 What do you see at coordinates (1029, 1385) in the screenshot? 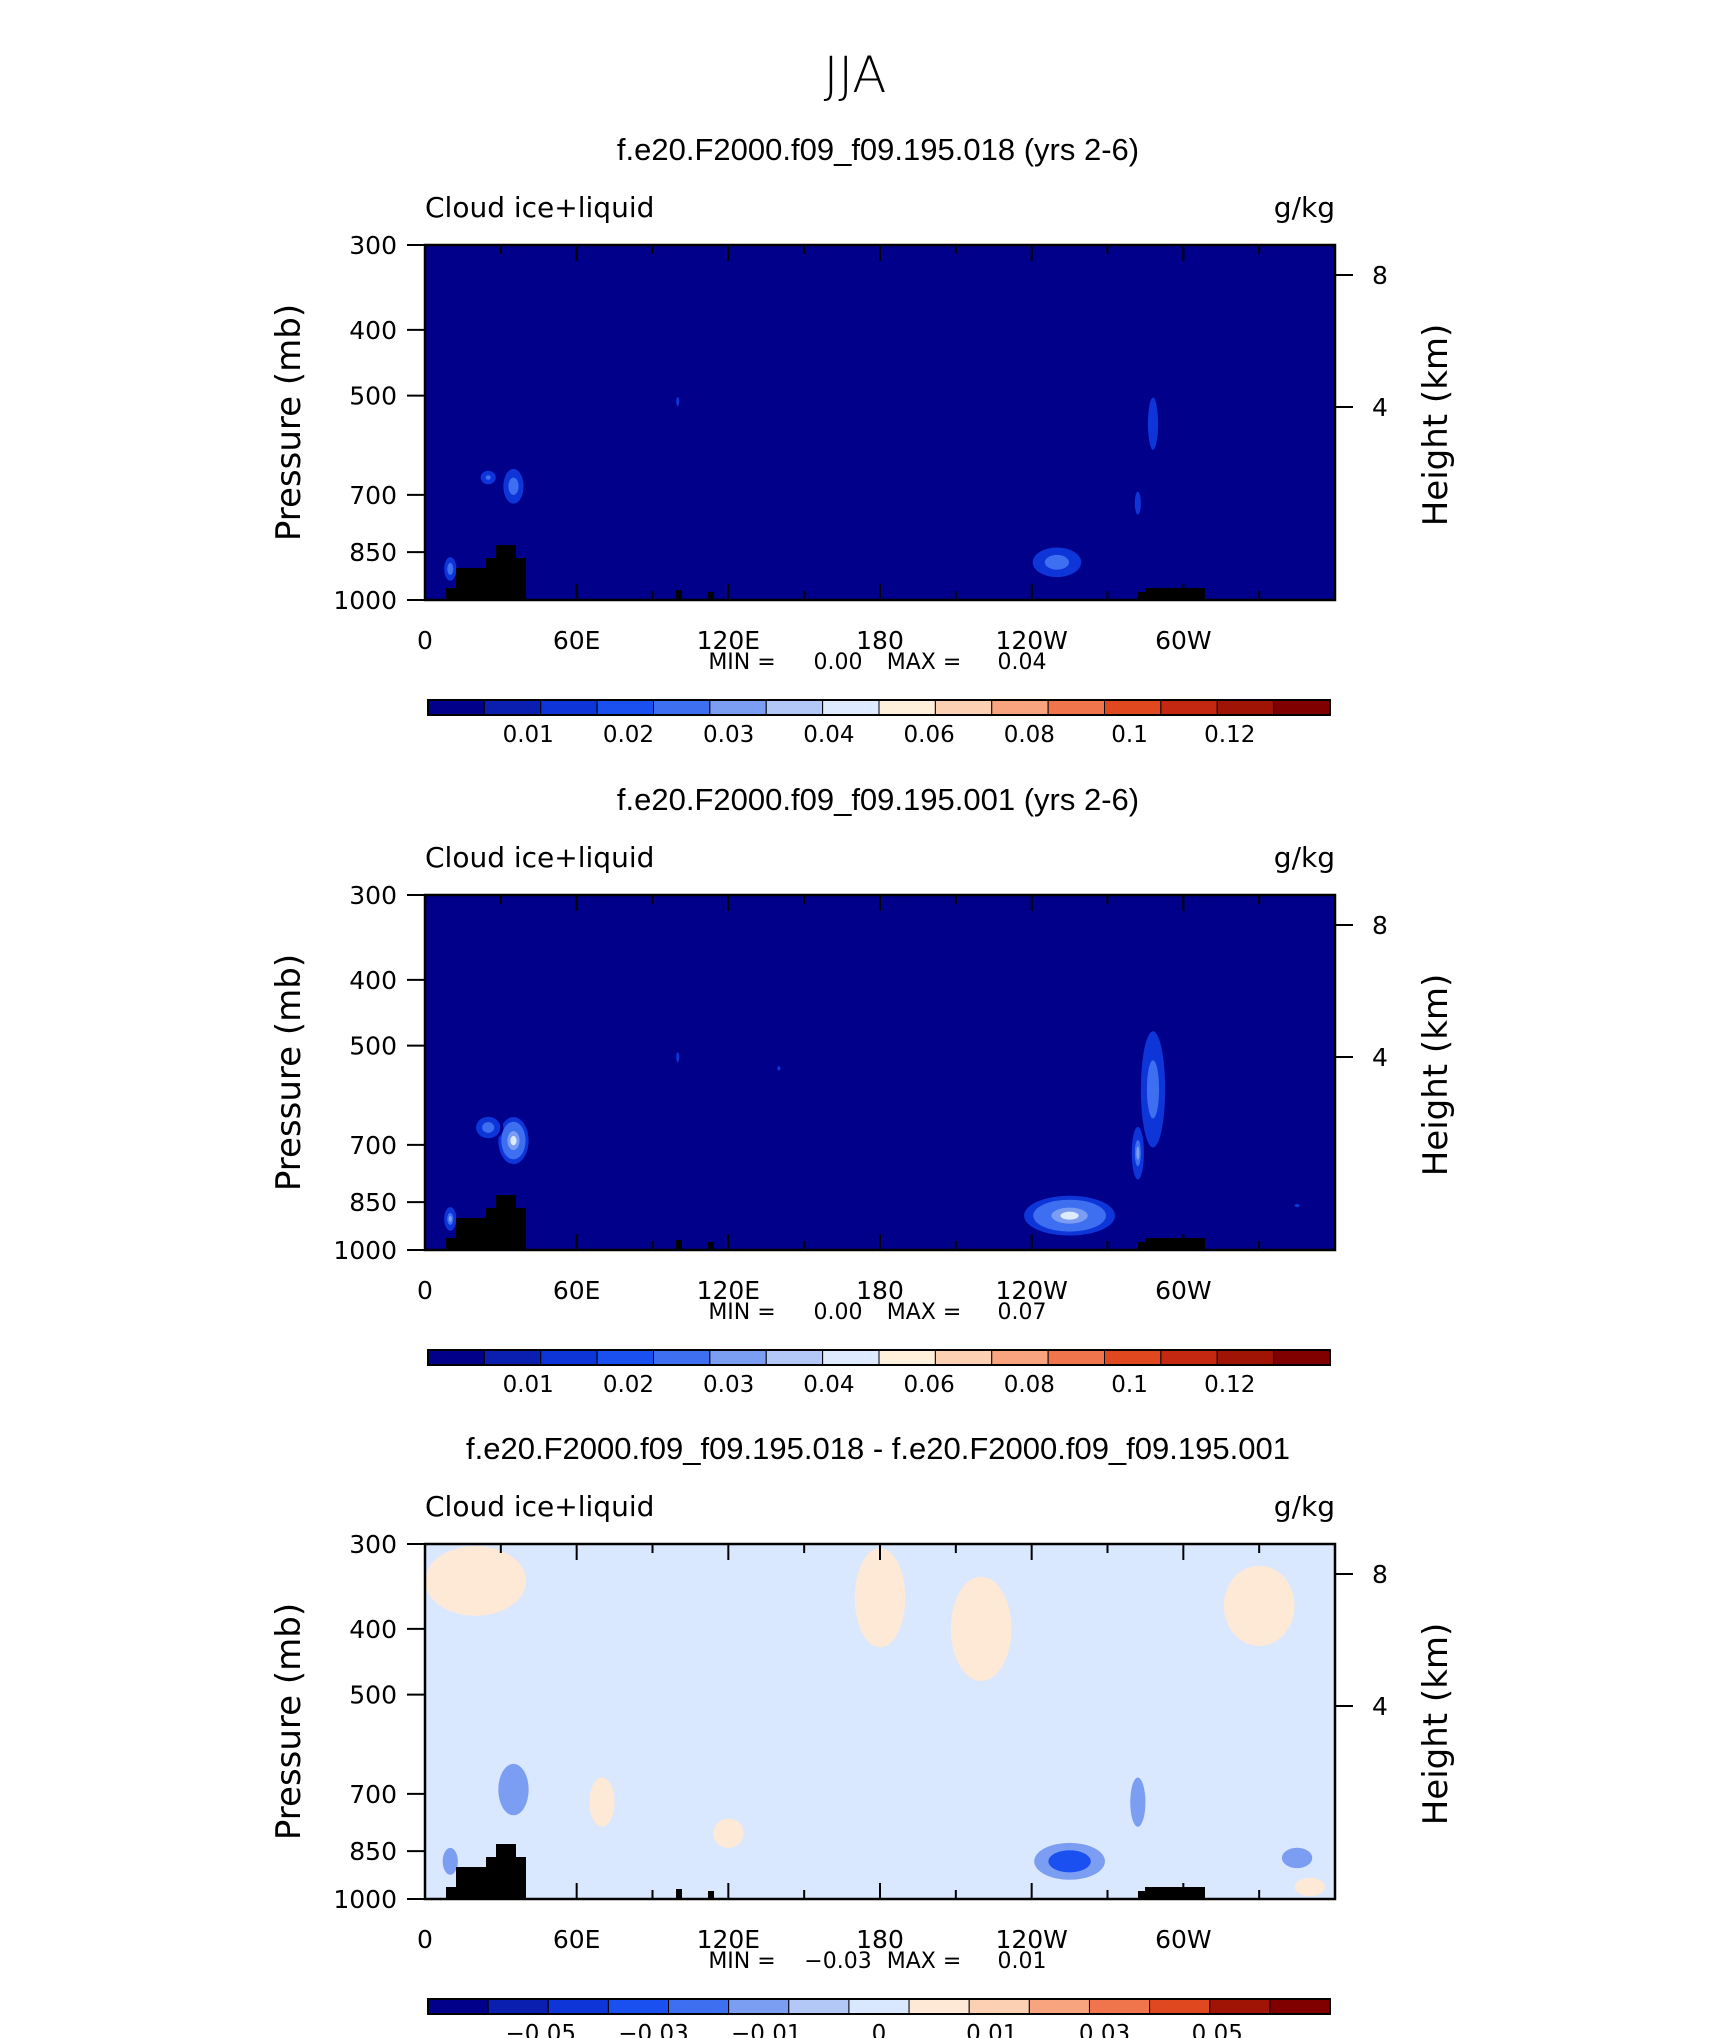
I see `colorbar-label: 0.08` at bounding box center [1029, 1385].